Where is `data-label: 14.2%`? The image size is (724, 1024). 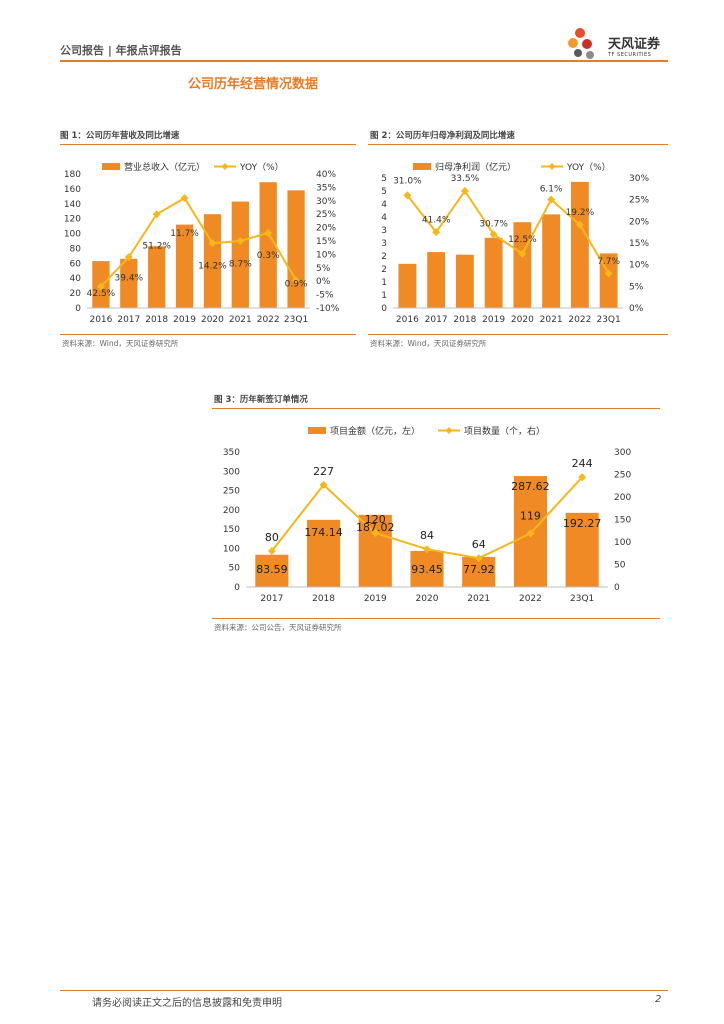 data-label: 14.2% is located at coordinates (212, 267).